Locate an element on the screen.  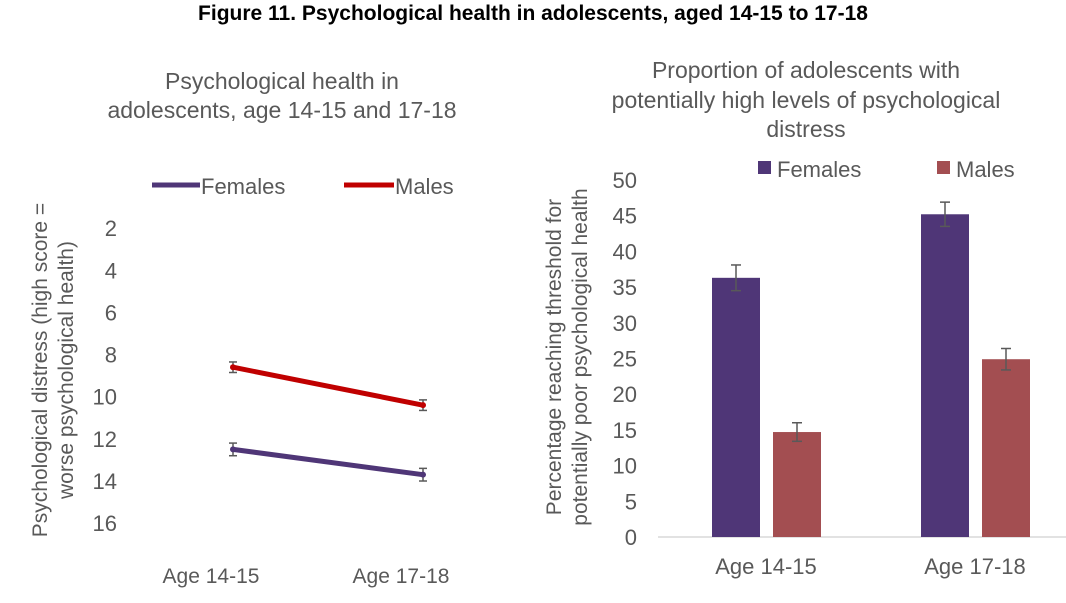
line-chart-y-tick-label: 4 is located at coordinates (111, 270).